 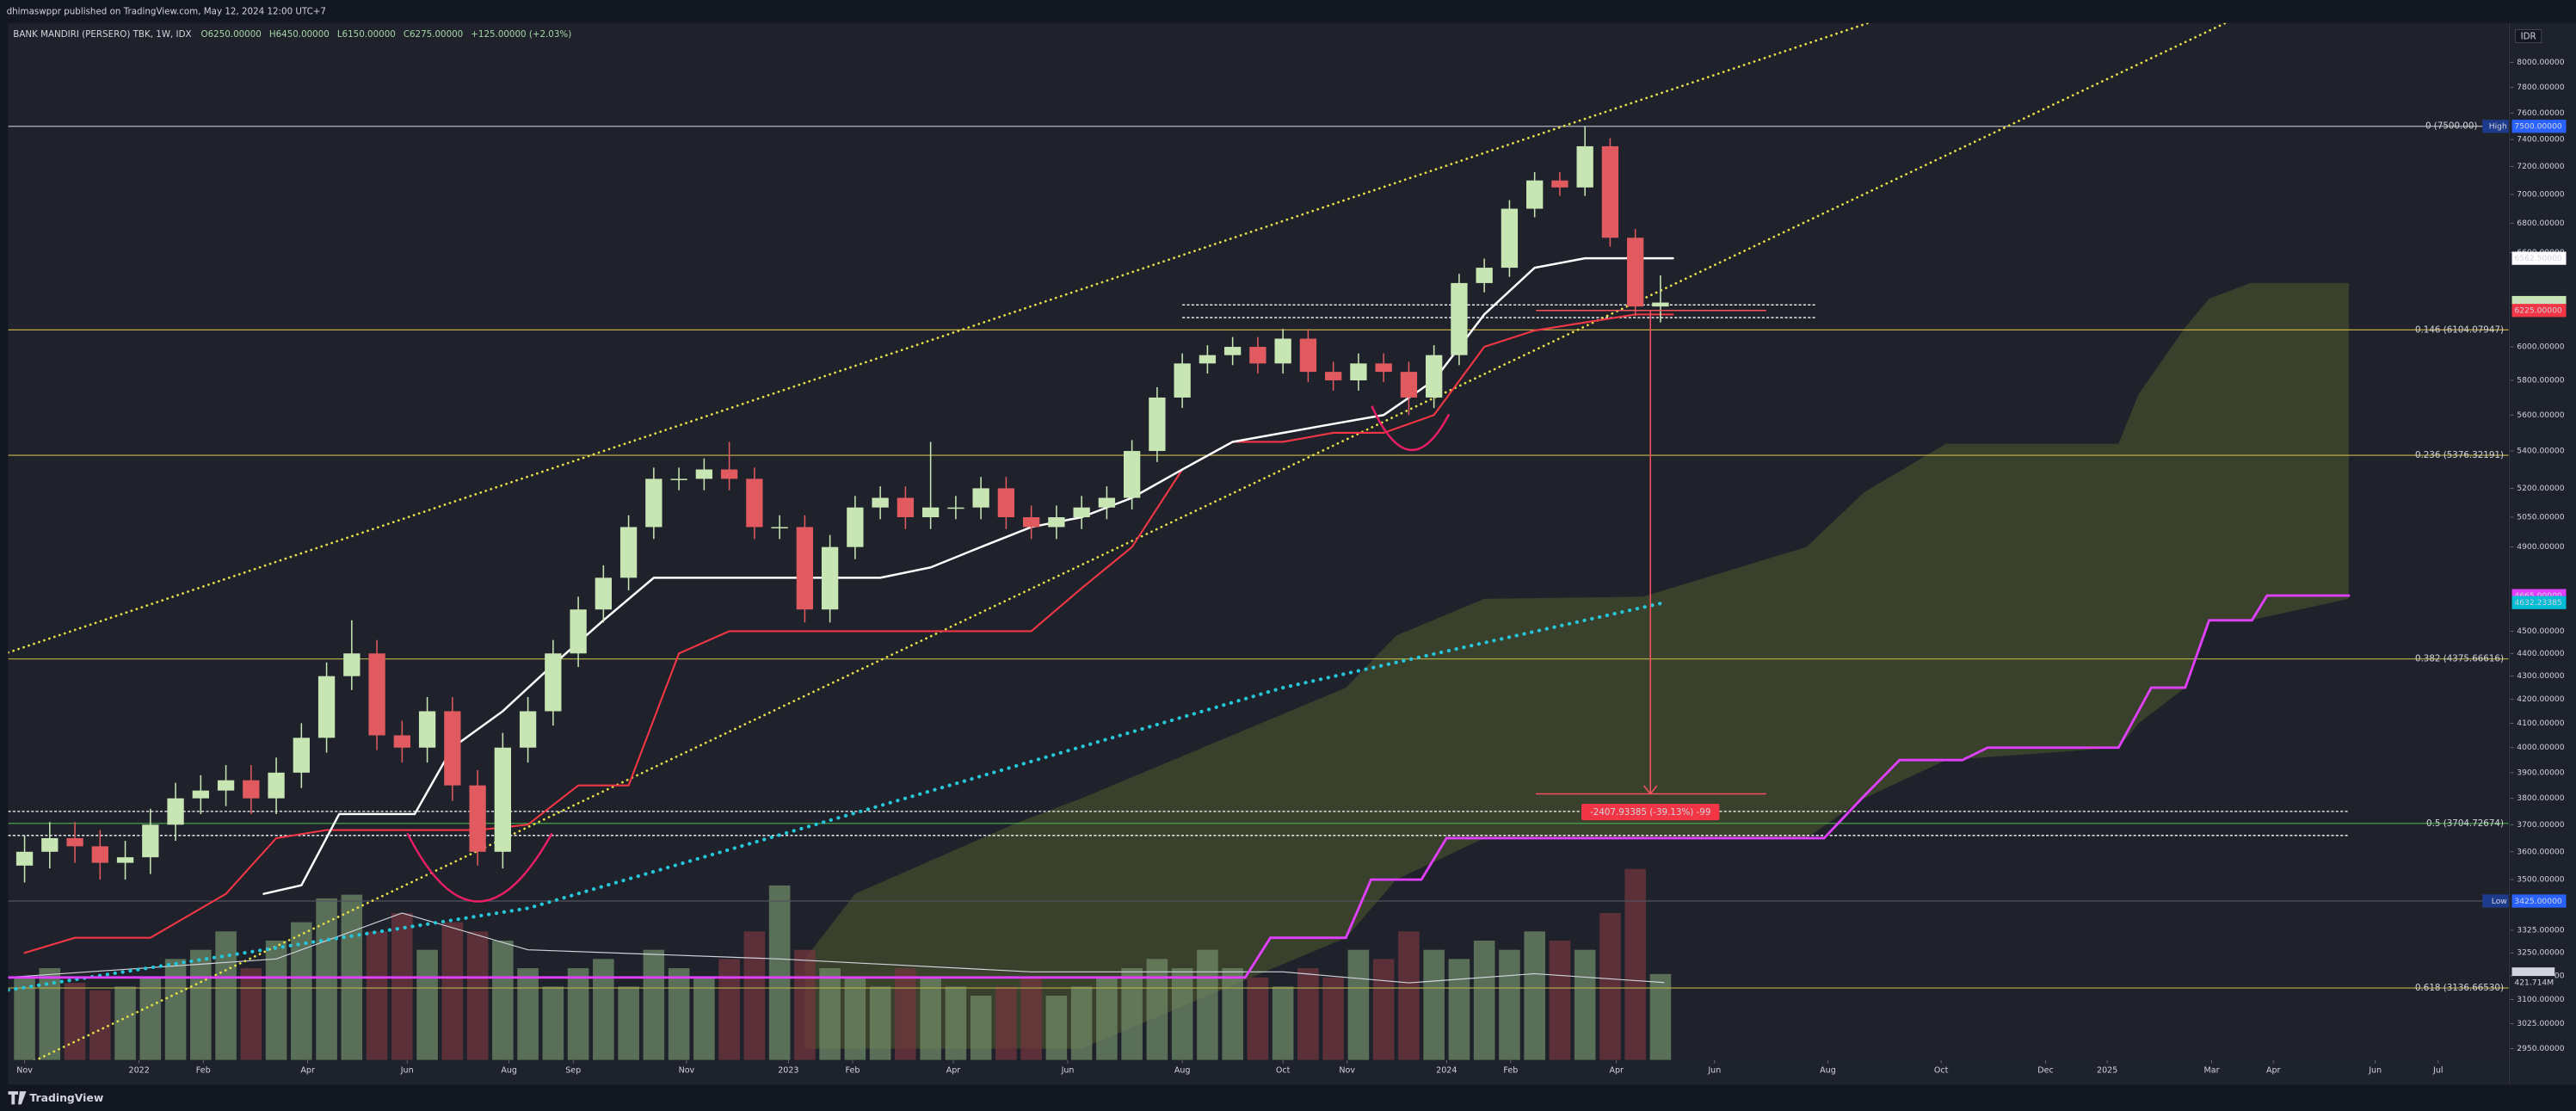 I want to click on y-tick-label: 7200.00000, so click(x=2541, y=167).